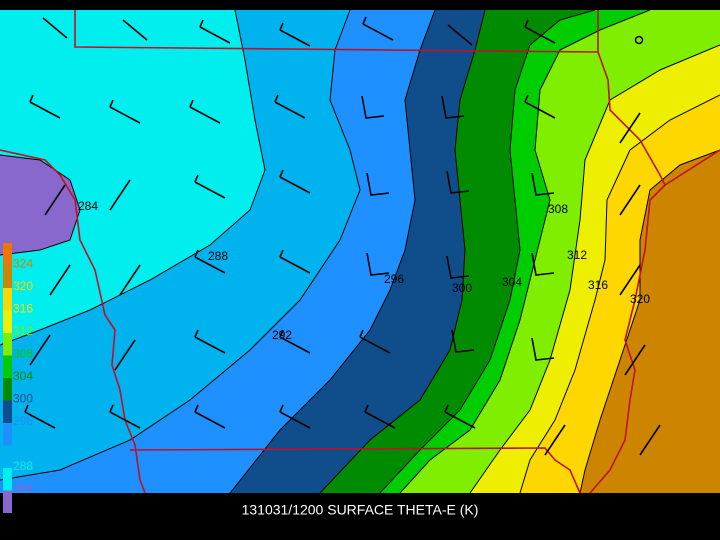 This screenshot has width=720, height=540. What do you see at coordinates (88, 206) in the screenshot?
I see `contour-label: 284` at bounding box center [88, 206].